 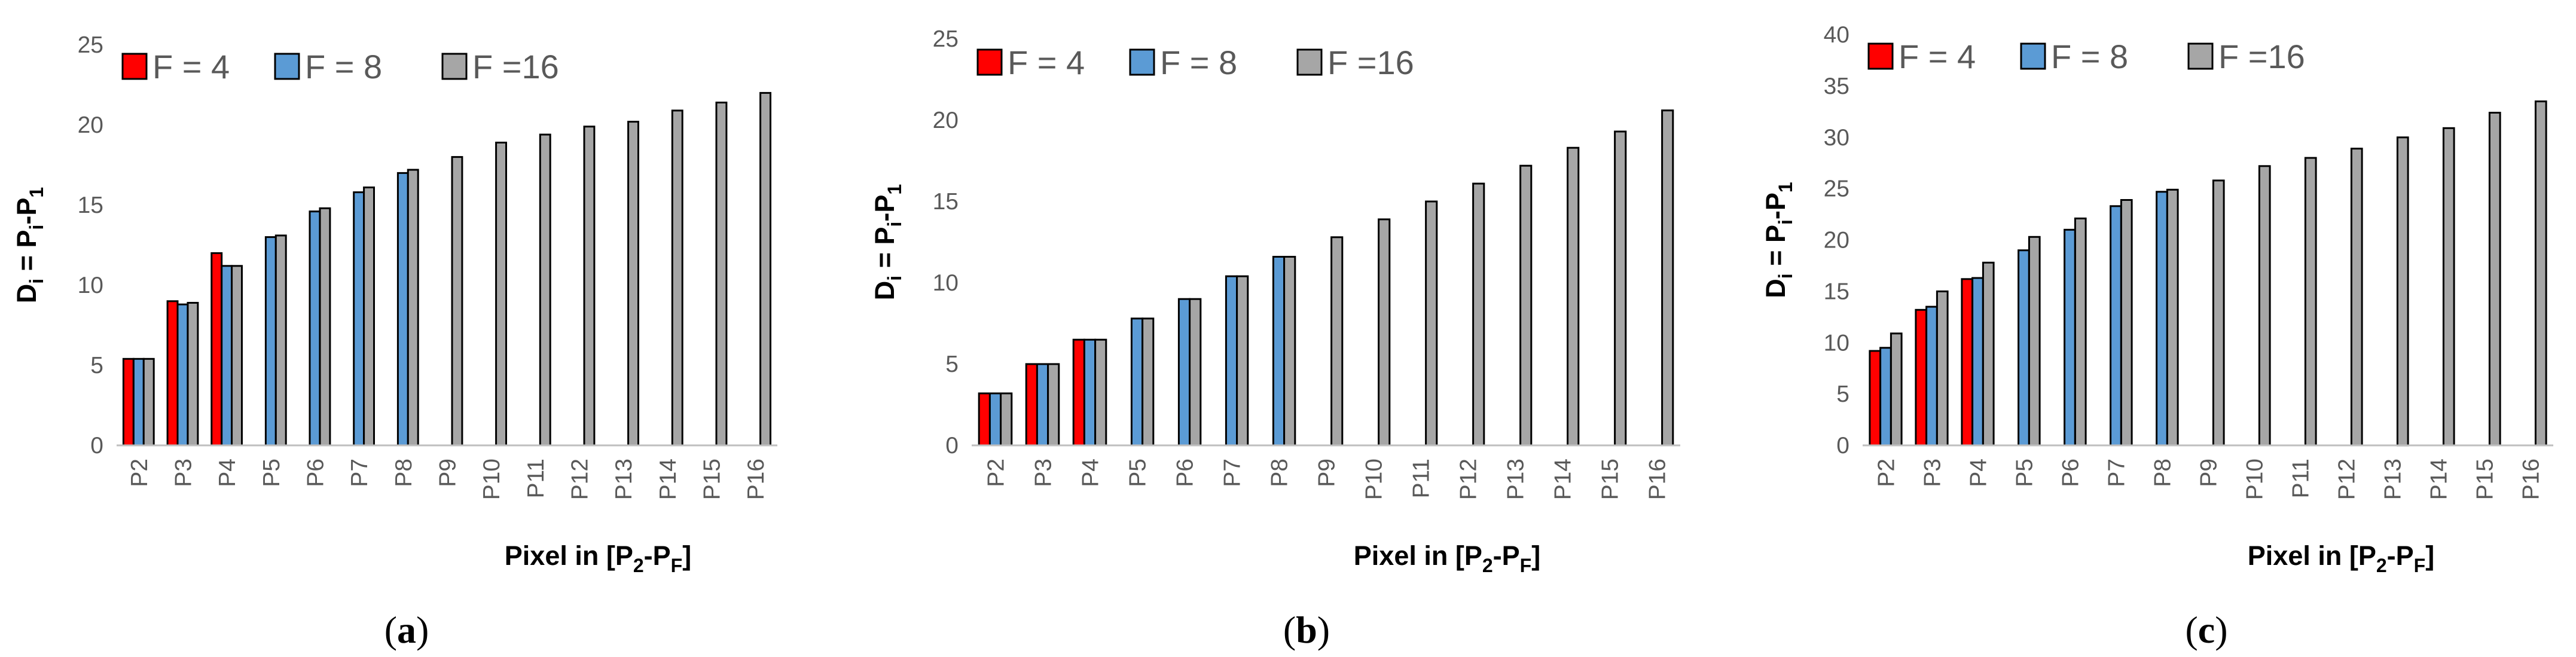 I want to click on y-tick-label: 40, so click(x=1836, y=35).